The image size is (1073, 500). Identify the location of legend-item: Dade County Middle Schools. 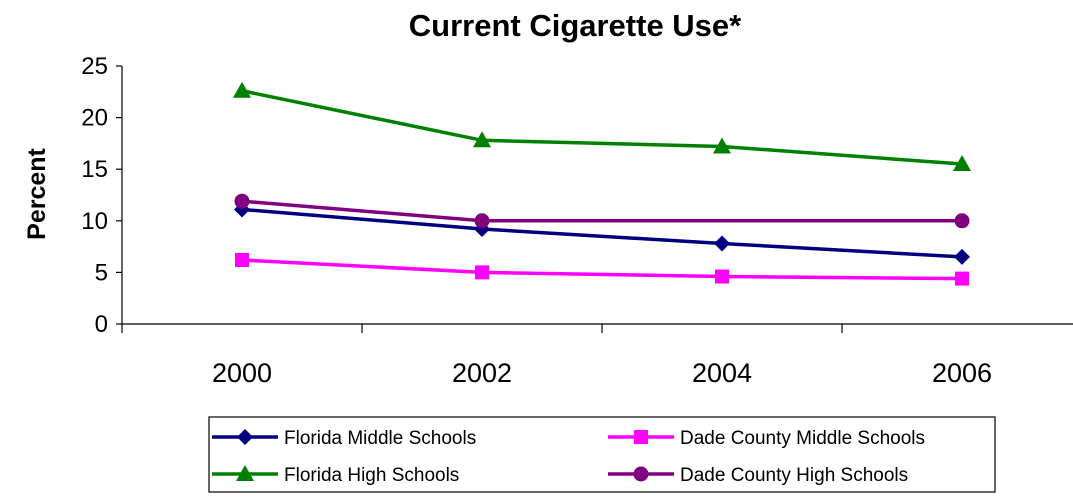
(766, 438).